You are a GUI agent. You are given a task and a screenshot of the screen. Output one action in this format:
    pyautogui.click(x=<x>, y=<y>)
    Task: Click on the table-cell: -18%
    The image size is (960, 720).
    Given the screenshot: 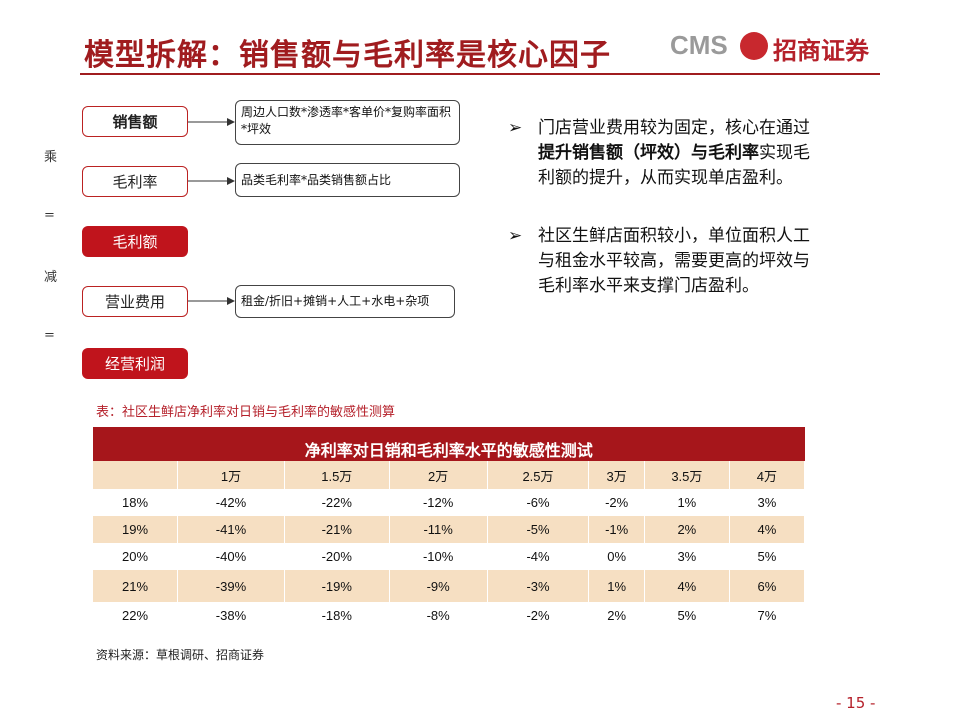 What is the action you would take?
    pyautogui.click(x=337, y=615)
    